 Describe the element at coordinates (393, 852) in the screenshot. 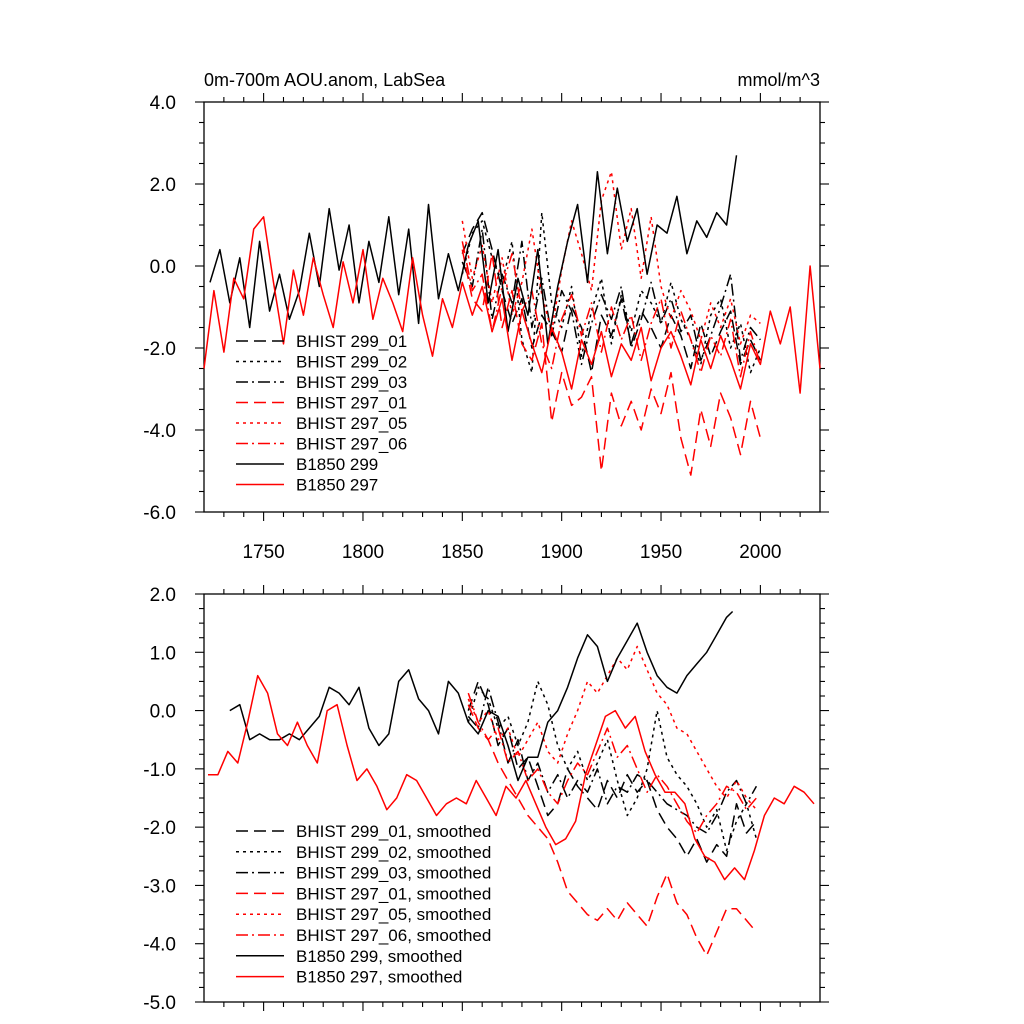

I see `legend-label: BHIST 299_02, smoothed` at that location.